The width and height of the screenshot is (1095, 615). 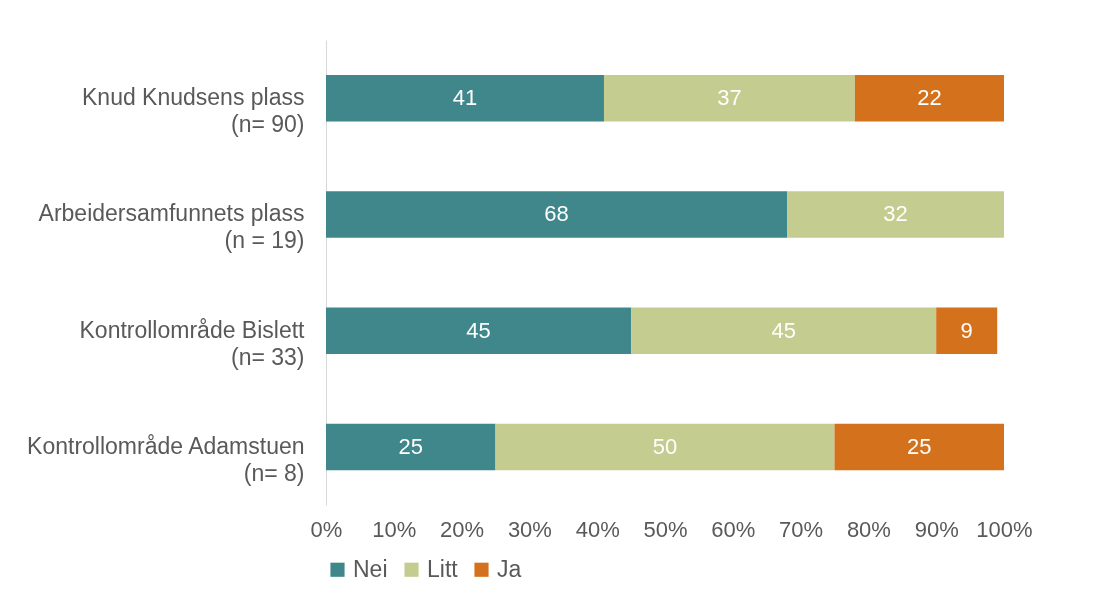 What do you see at coordinates (193, 111) in the screenshot?
I see `y-tick-label: Knud Knudsens plass (n= 90)` at bounding box center [193, 111].